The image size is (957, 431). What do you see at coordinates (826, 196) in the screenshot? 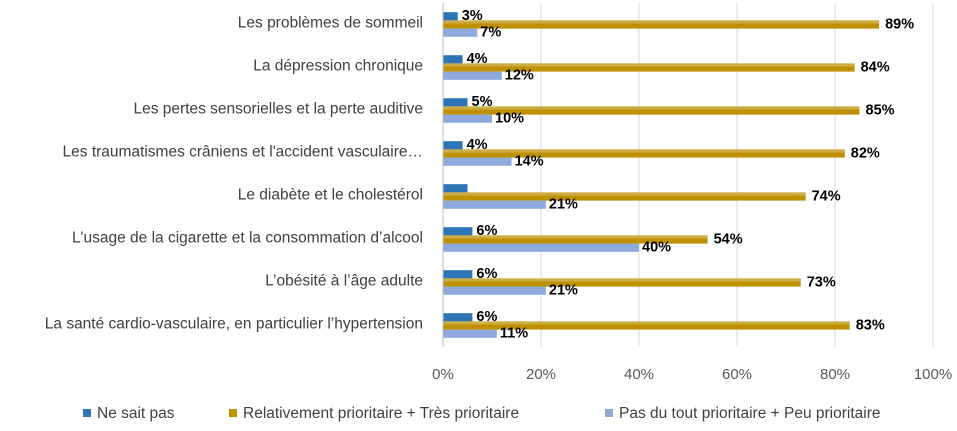
I see `data-label: 74%` at bounding box center [826, 196].